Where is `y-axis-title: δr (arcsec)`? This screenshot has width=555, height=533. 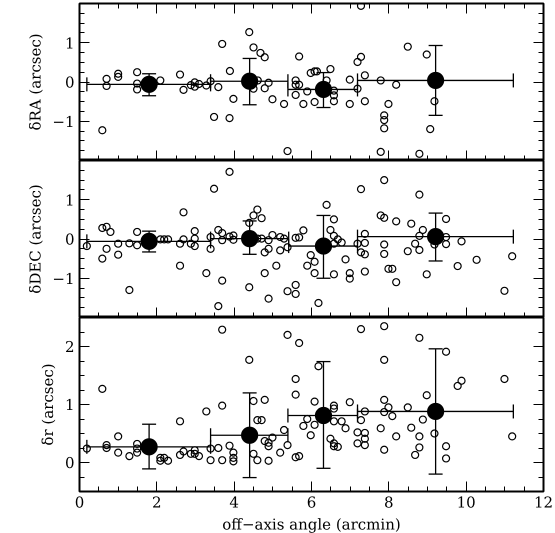
y-axis-title: δr (arcsec) is located at coordinates (47, 404).